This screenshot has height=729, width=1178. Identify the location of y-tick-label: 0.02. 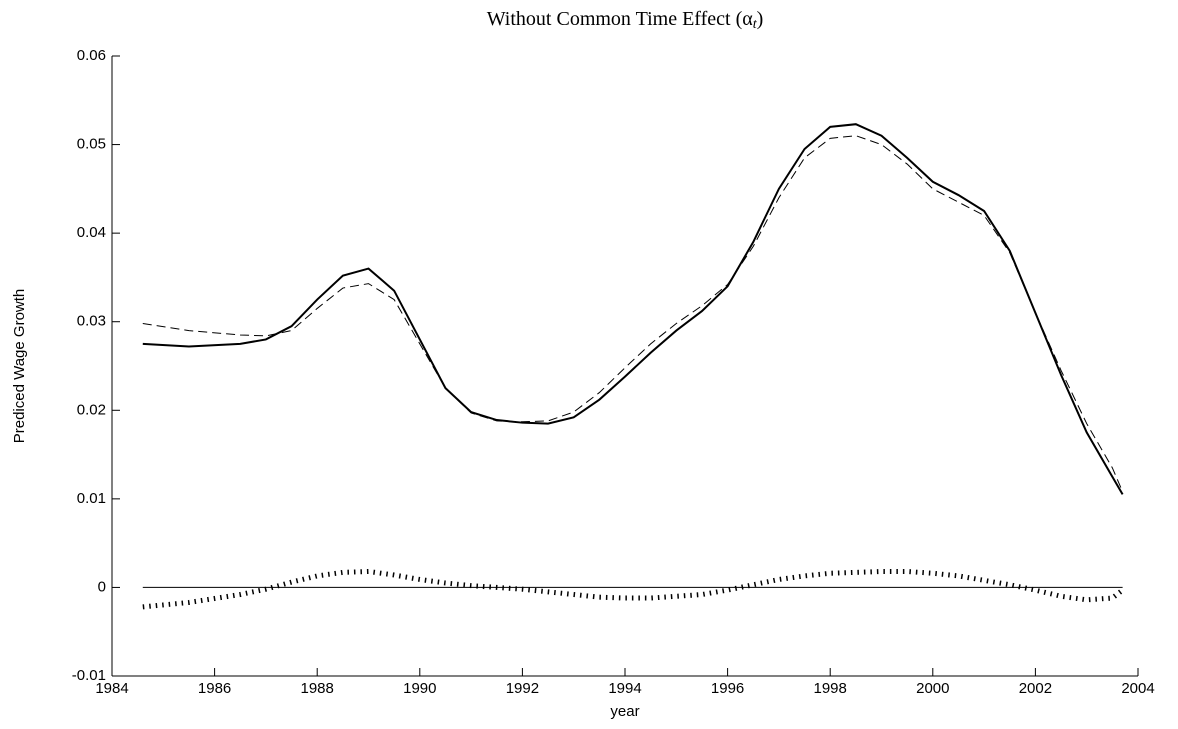
(91, 409).